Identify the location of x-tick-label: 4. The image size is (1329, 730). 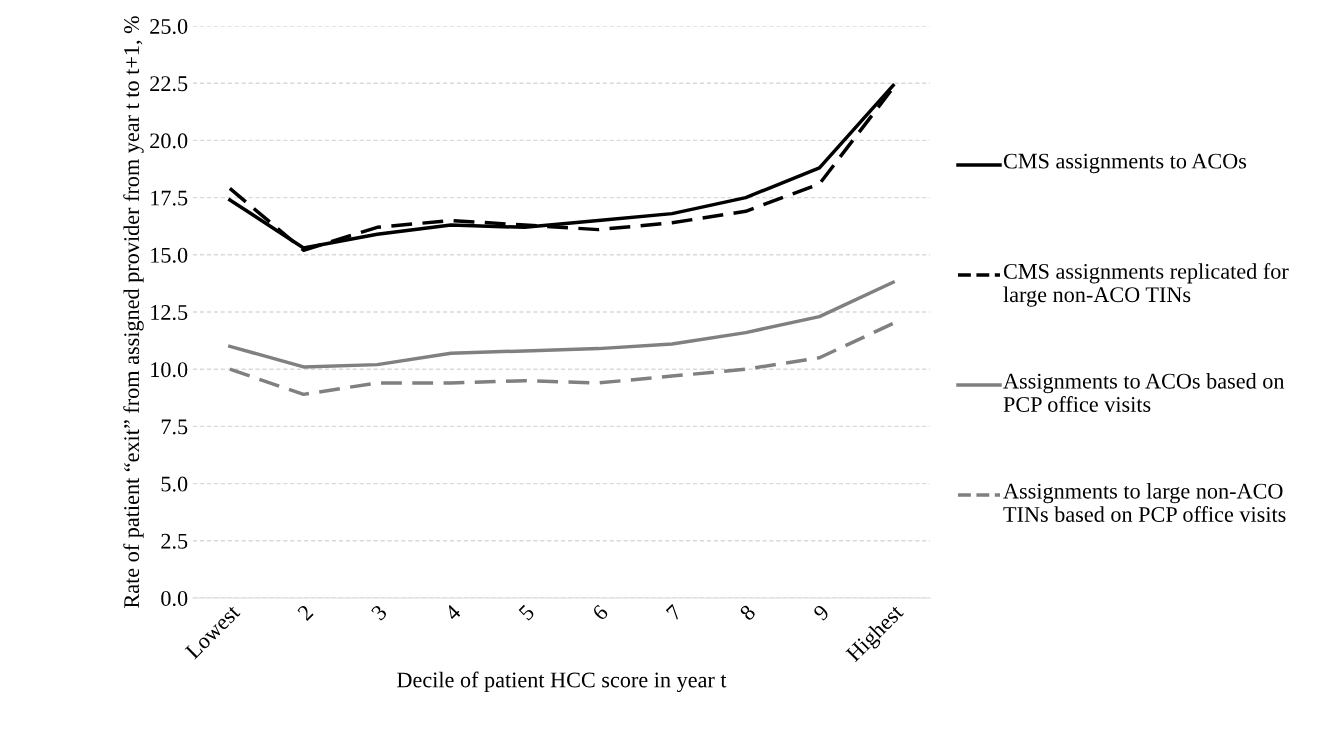
(452, 612).